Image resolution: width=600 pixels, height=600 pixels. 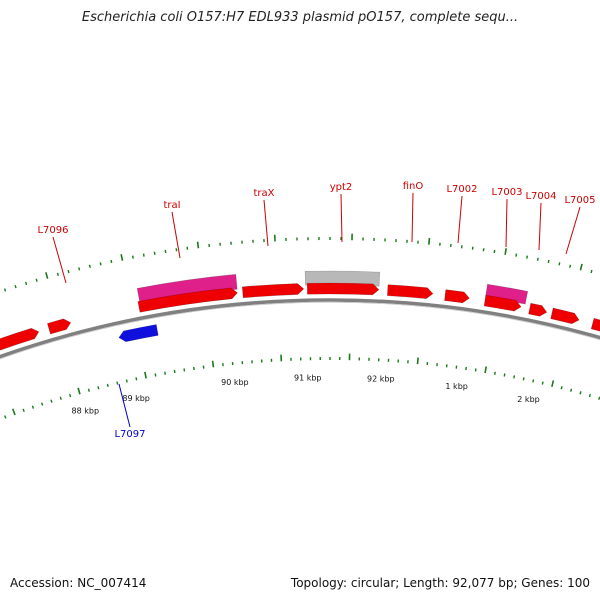 I want to click on gene-label: L7097, so click(x=129, y=434).